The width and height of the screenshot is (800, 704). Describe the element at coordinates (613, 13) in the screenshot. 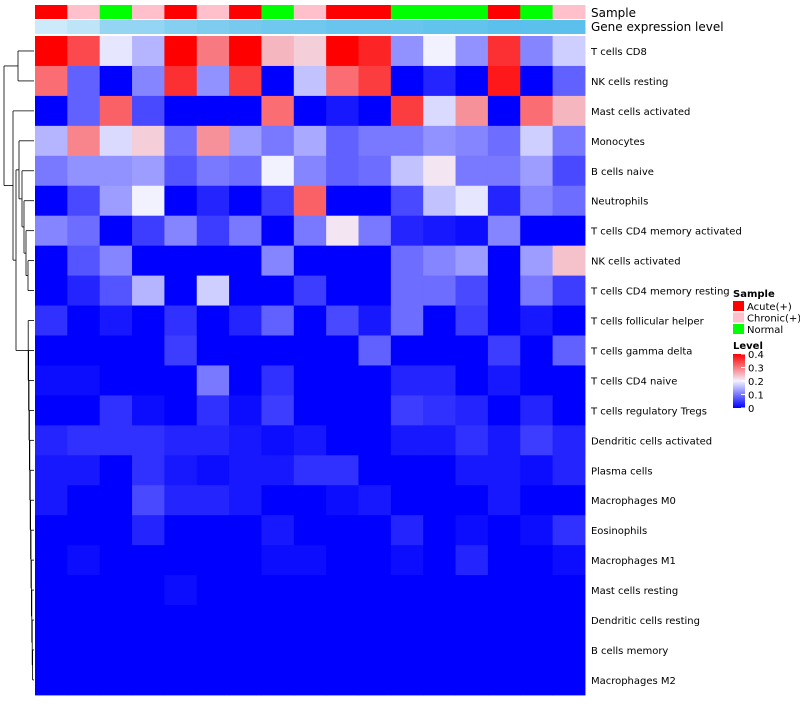

I see `annotation-label-sample: Sample` at that location.